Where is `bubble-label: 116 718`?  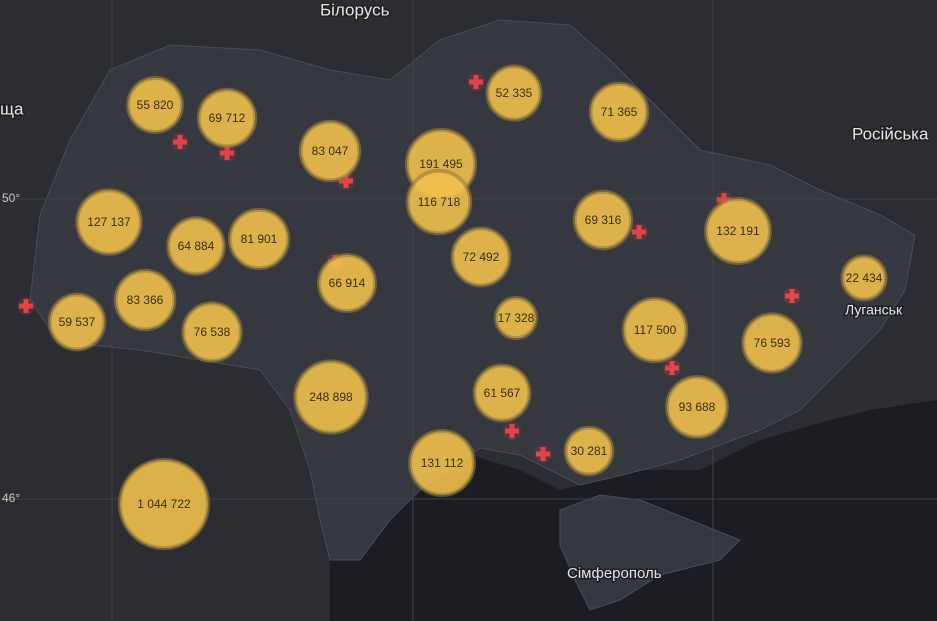 bubble-label: 116 718 is located at coordinates (439, 202).